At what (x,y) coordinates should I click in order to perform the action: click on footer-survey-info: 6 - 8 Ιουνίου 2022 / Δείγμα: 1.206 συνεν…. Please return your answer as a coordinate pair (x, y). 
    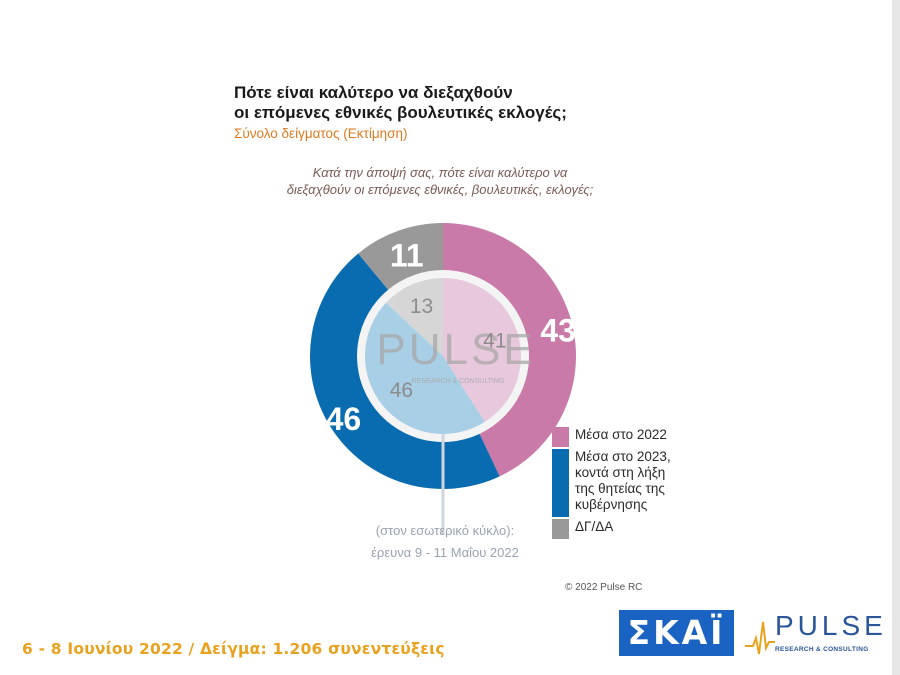
    Looking at the image, I should click on (233, 649).